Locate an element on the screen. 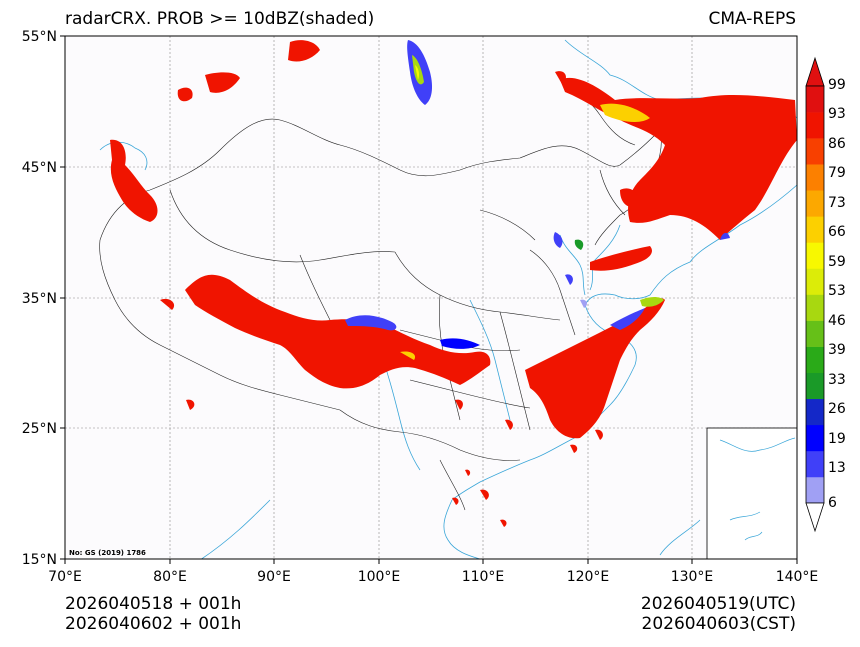 The height and width of the screenshot is (647, 860). valid-time-utc: 2026040519(UTC) is located at coordinates (718, 604).